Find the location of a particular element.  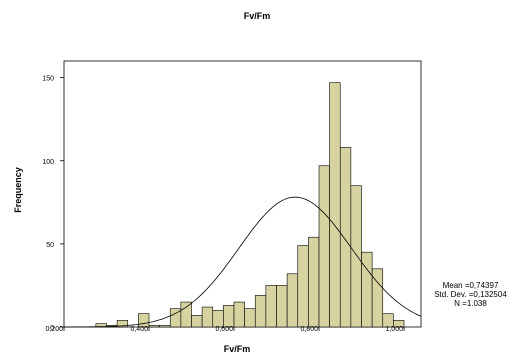

x-tick-label: 0,200 is located at coordinates (54, 329).